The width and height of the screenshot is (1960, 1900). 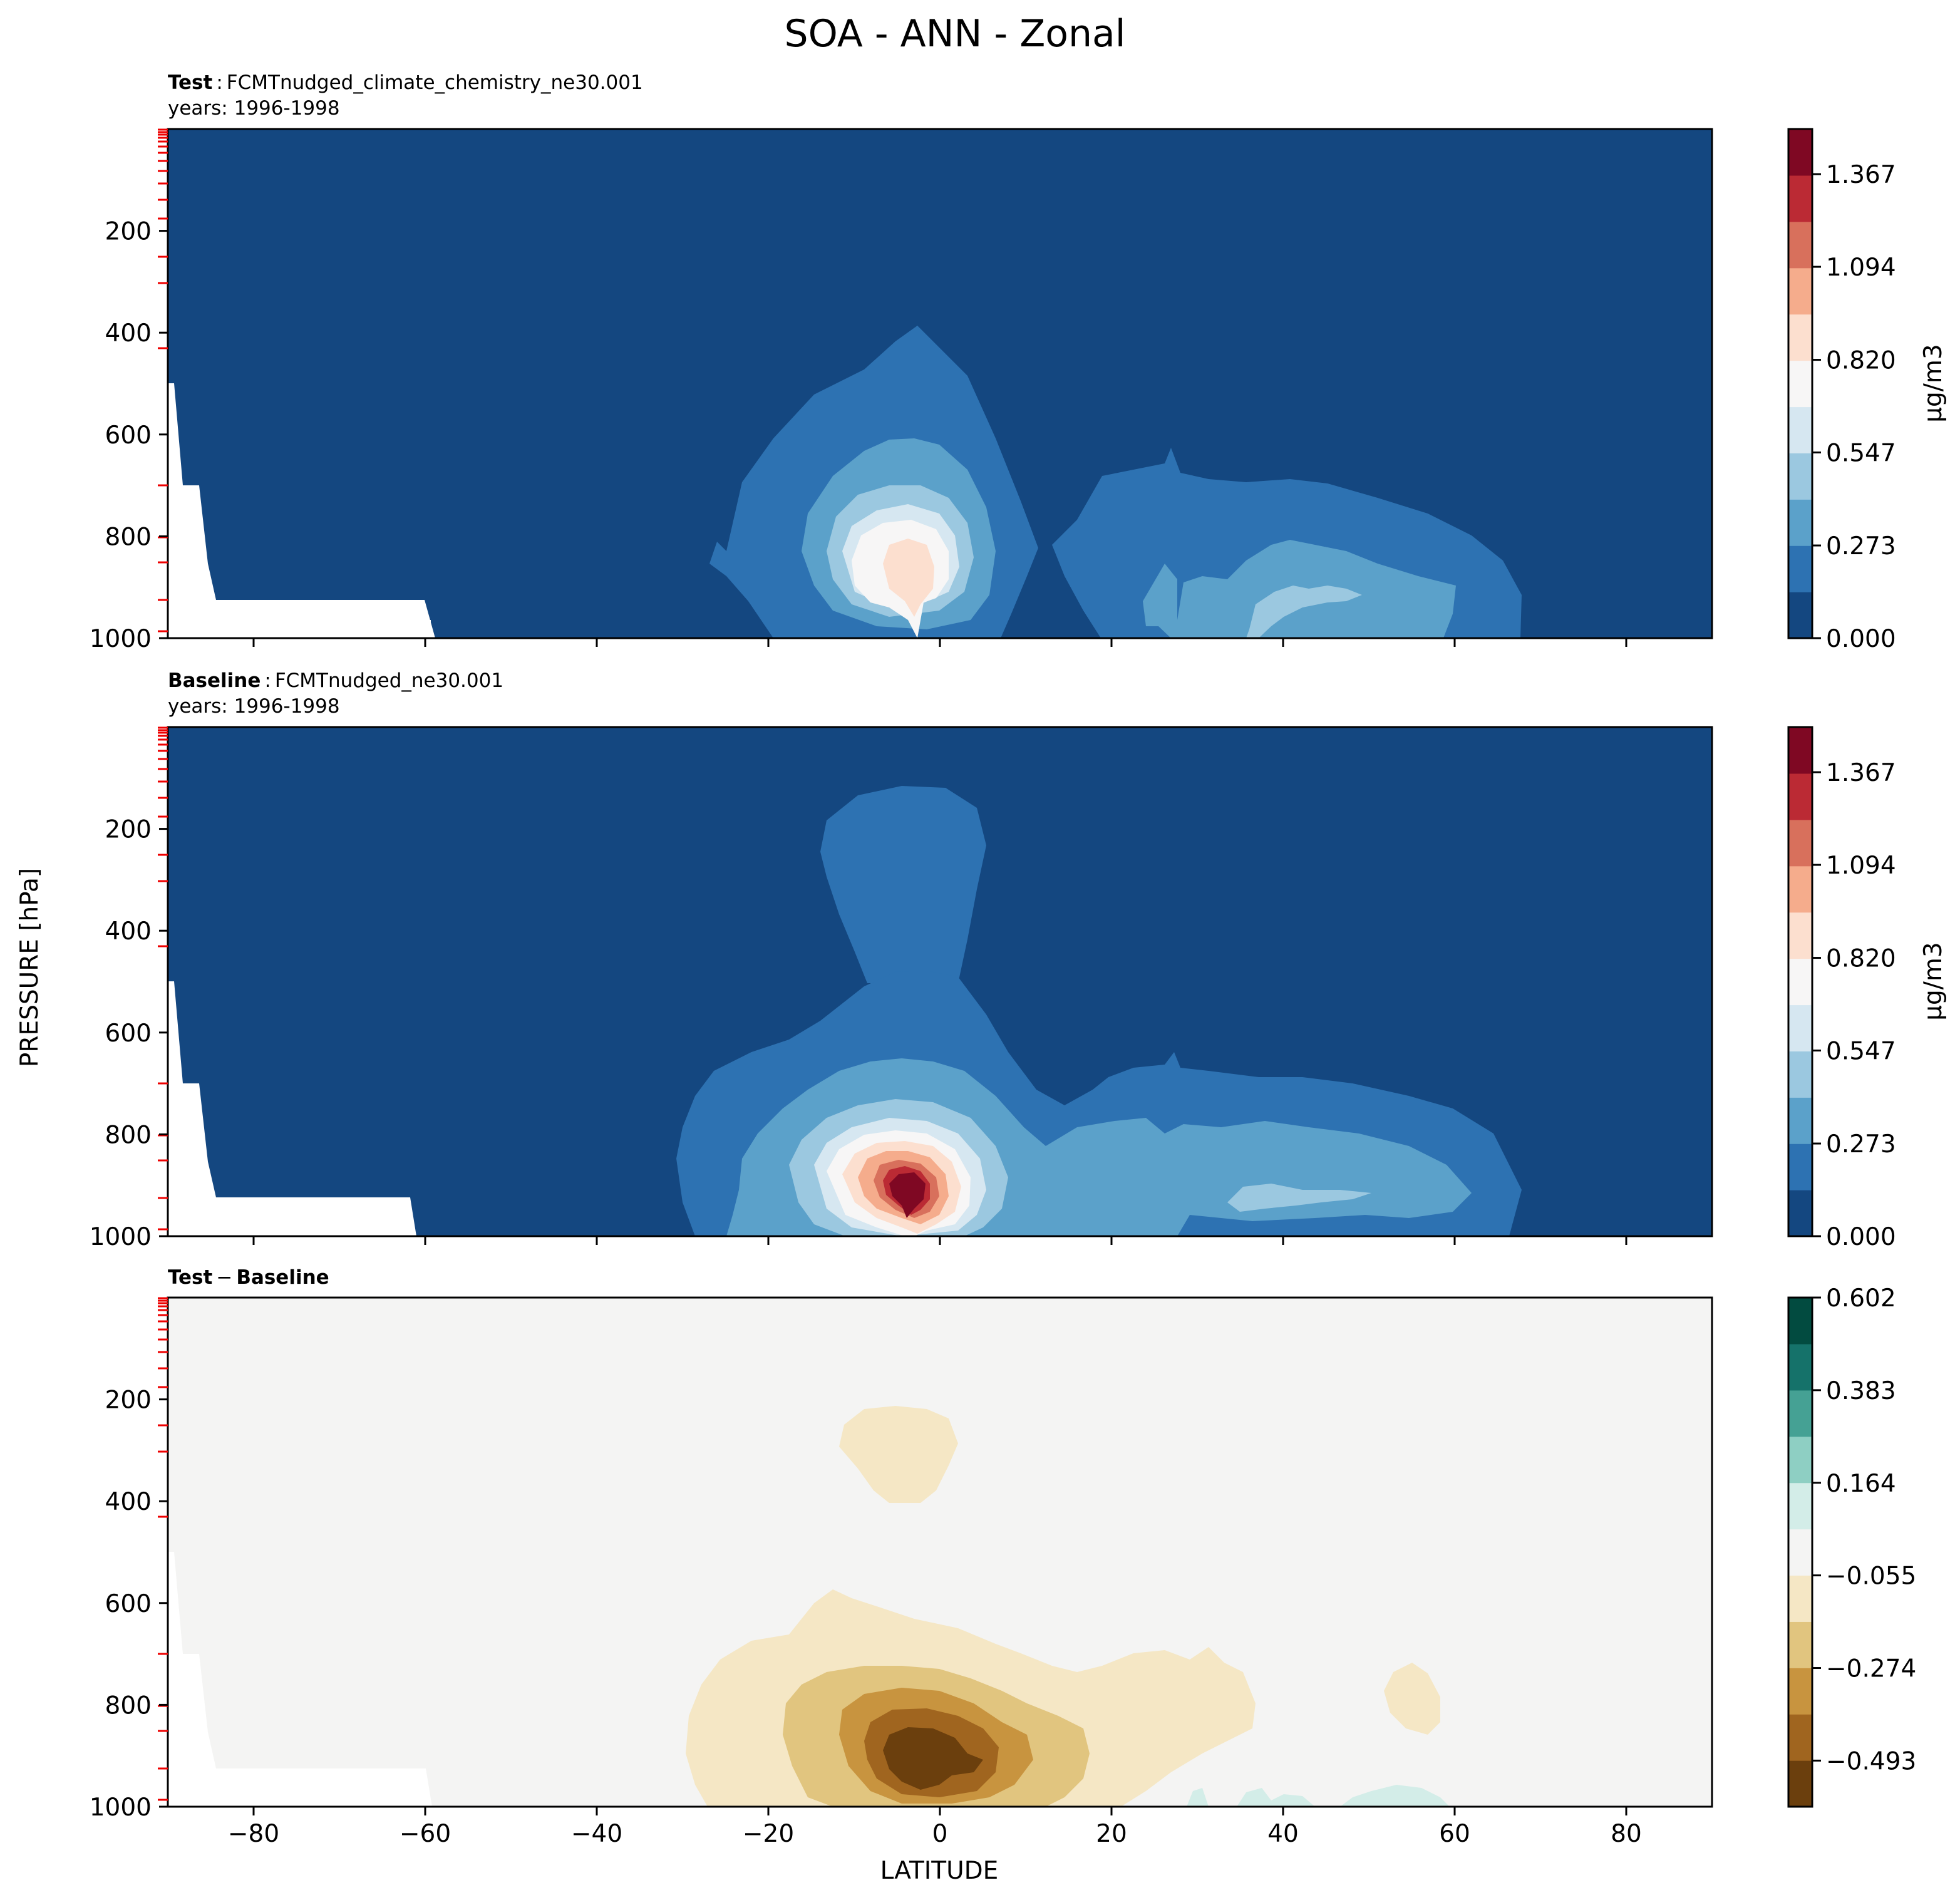 What do you see at coordinates (1412, 1699) in the screenshot?
I see `contour-level-neg1-nh` at bounding box center [1412, 1699].